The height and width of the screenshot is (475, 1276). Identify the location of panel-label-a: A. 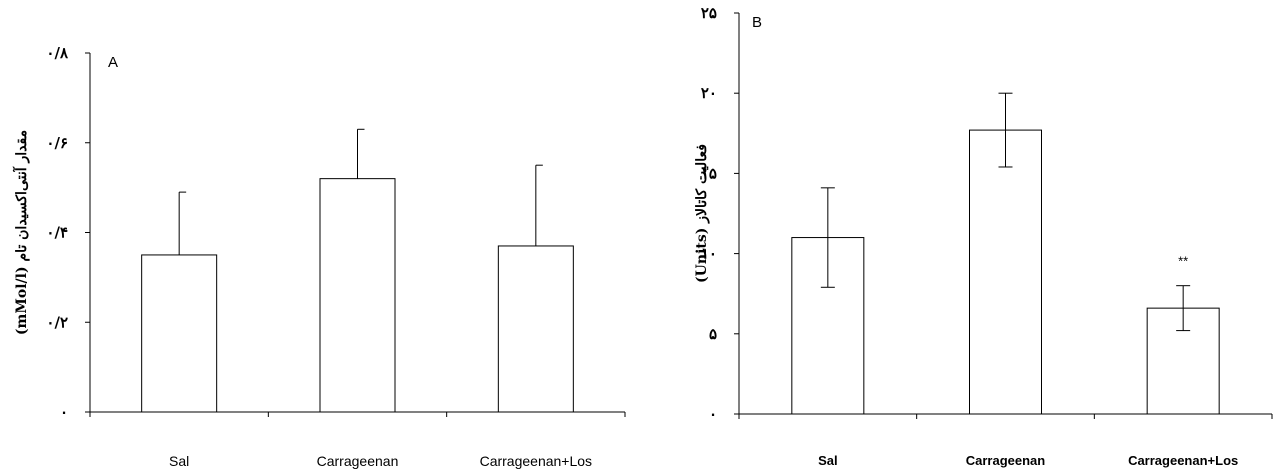
(113, 62).